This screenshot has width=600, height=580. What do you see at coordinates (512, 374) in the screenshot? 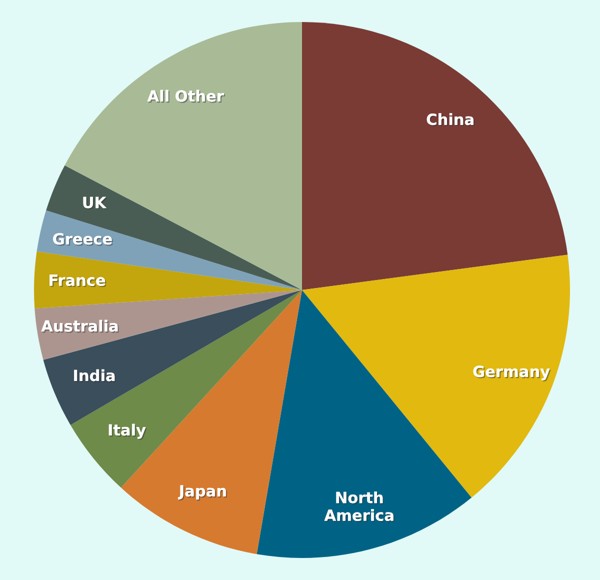
I see `slice-label: Germany` at bounding box center [512, 374].